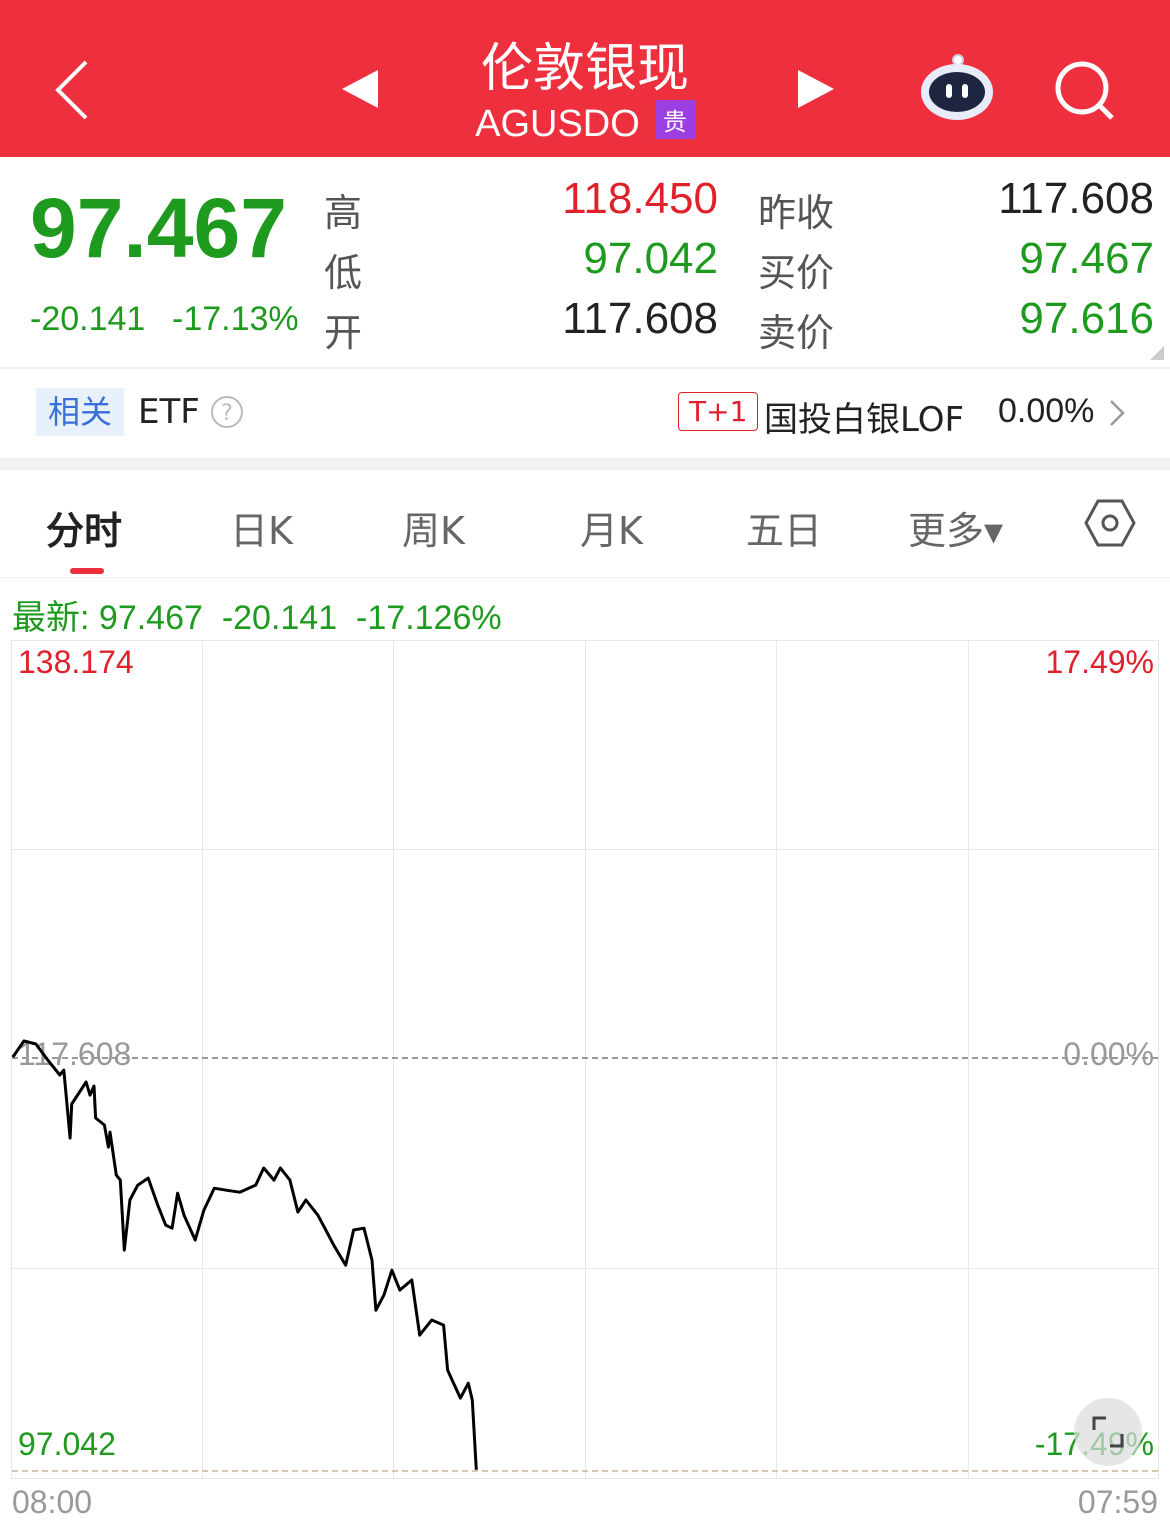 The width and height of the screenshot is (1170, 1521). I want to click on fullscreen-icon, so click(1108, 1432).